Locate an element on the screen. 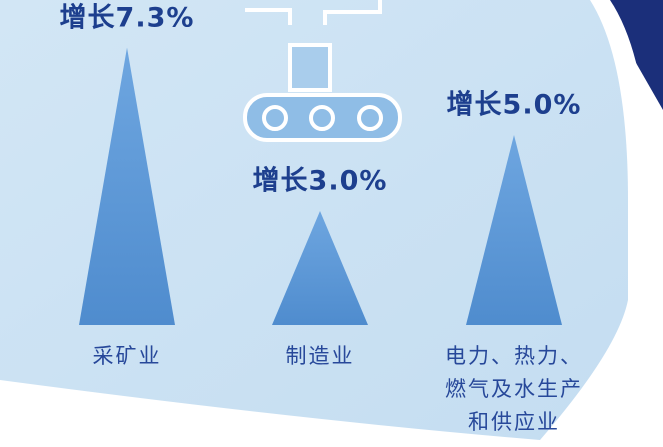 Image resolution: width=663 pixels, height=447 pixels. category-label: 采矿业 is located at coordinates (127, 356).